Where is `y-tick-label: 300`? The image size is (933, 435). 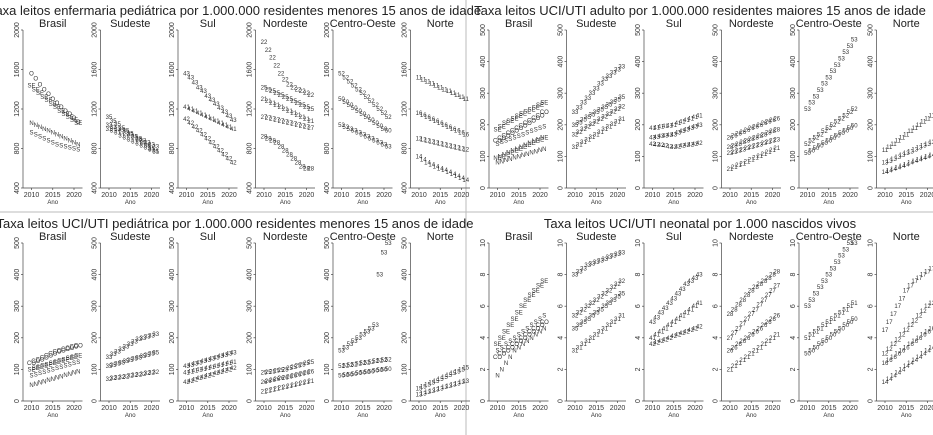 y-tick-label: 300 is located at coordinates (405, 306).